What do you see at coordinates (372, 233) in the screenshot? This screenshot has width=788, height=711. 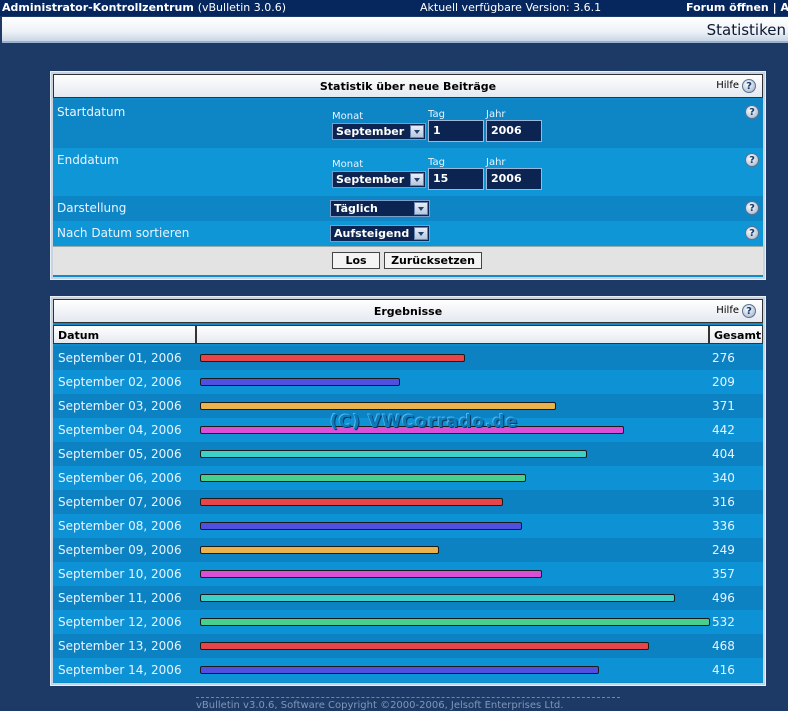 I see `sort-value: Aufsteigend` at bounding box center [372, 233].